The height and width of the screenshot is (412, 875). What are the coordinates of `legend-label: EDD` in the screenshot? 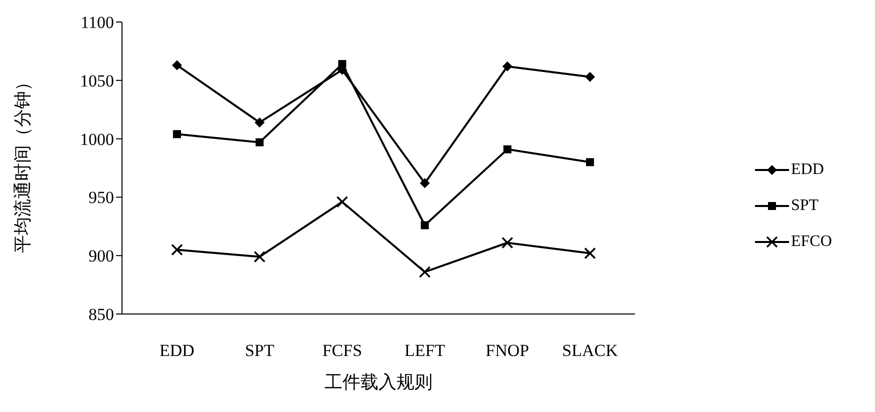 It's located at (807, 170).